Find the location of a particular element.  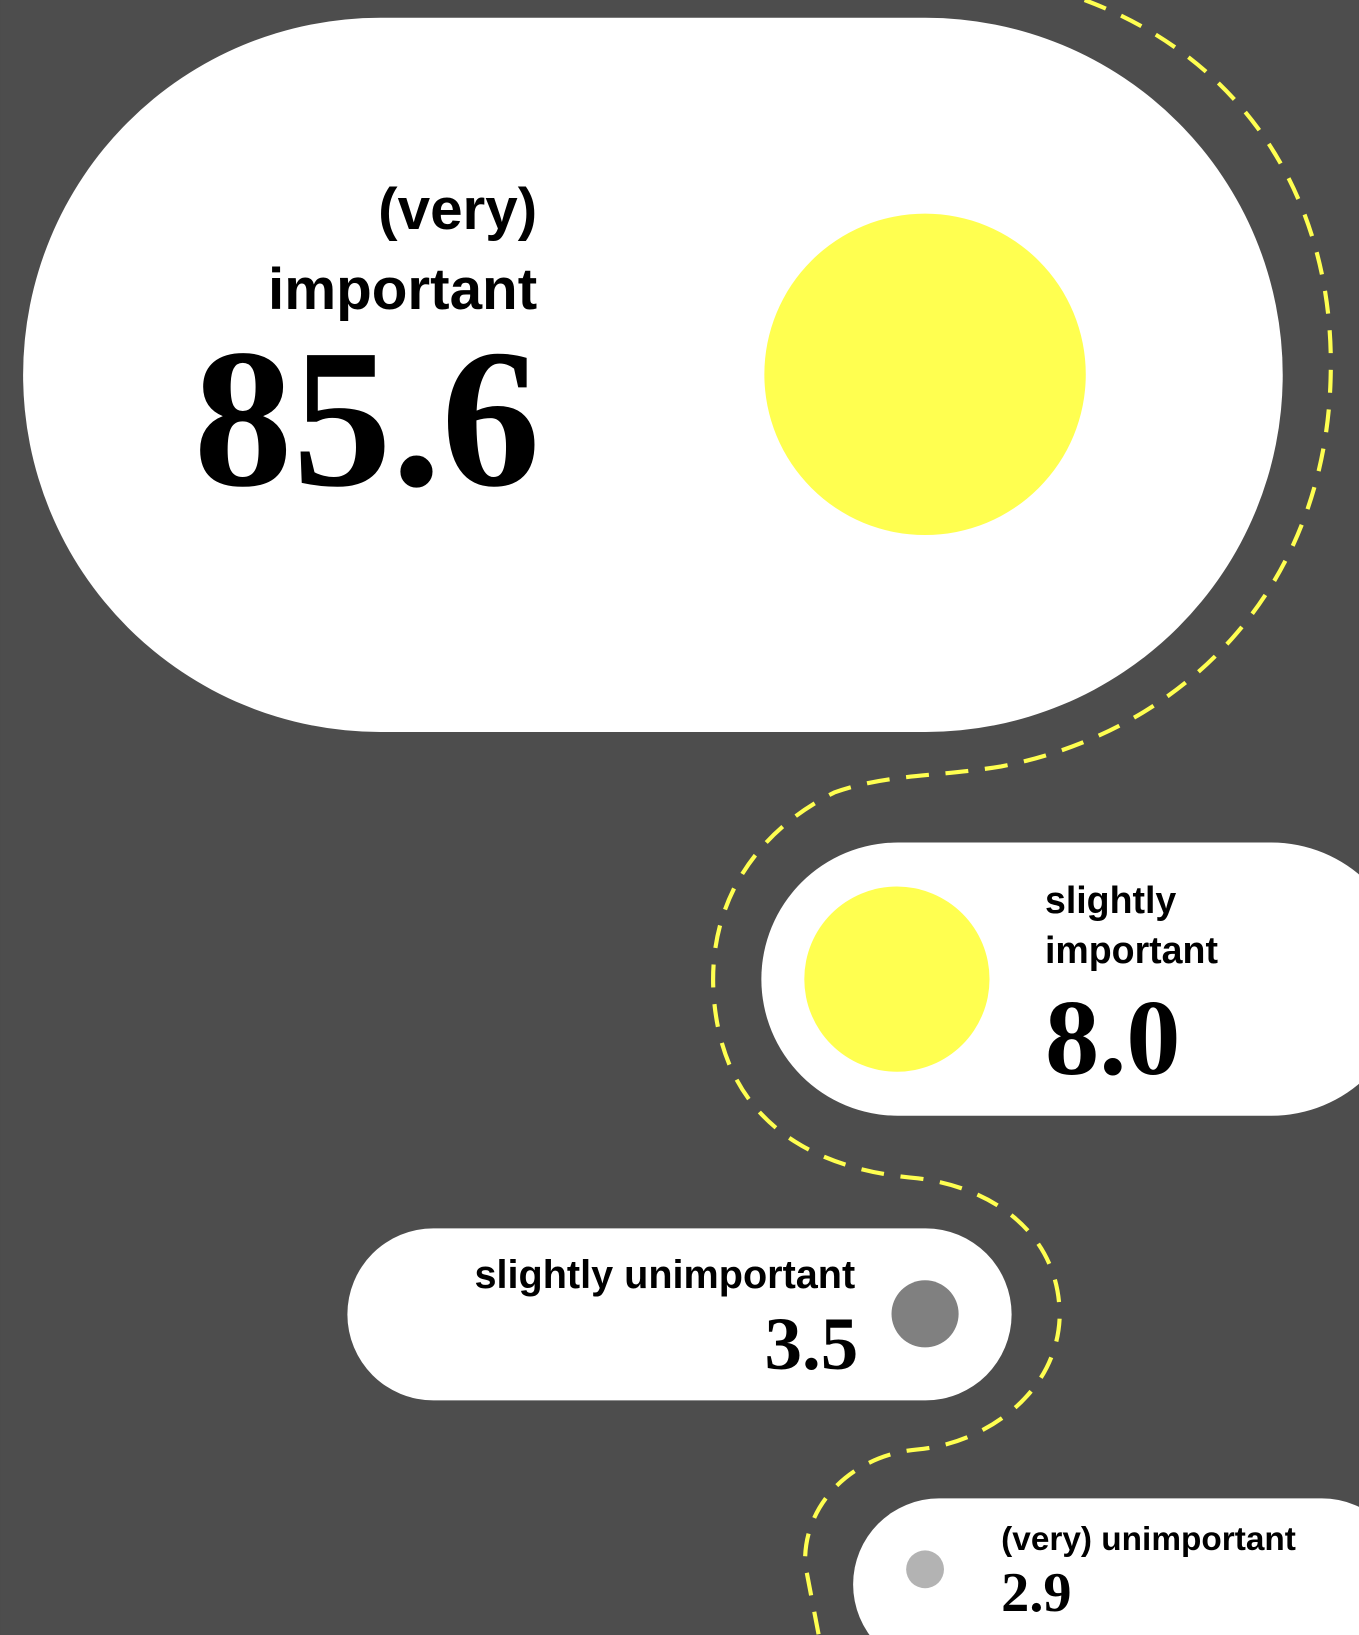

value-label: 85.6 is located at coordinates (367, 418).